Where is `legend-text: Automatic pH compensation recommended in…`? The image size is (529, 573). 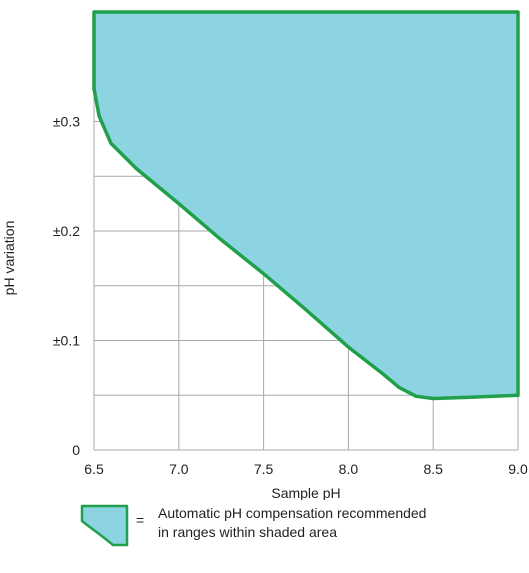
legend-text: Automatic pH compensation recommended in… is located at coordinates (292, 523).